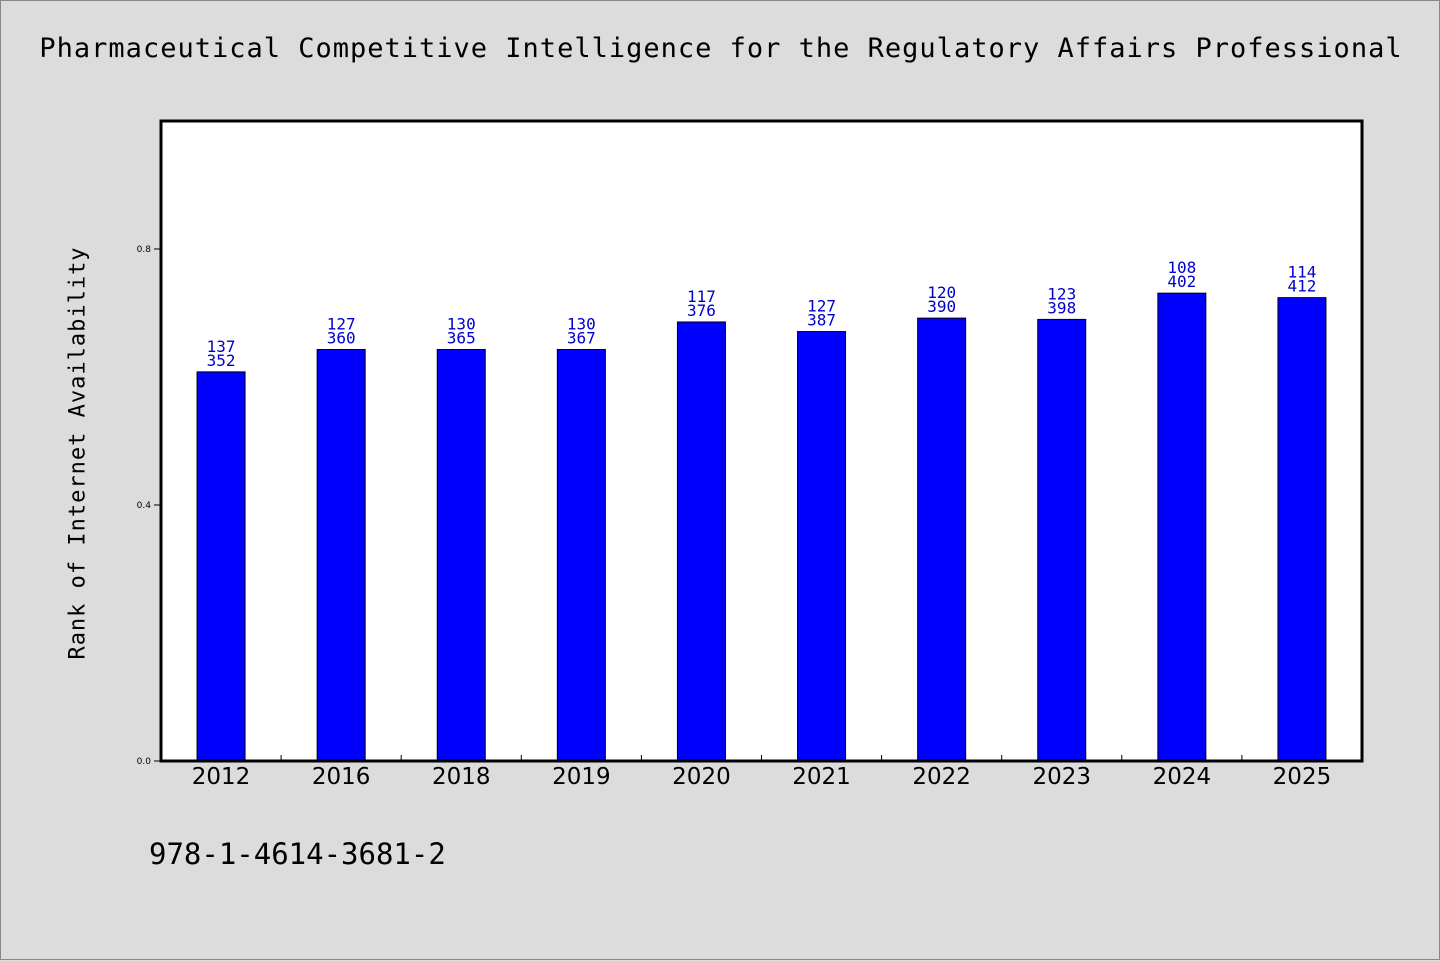 The image size is (1440, 961). I want to click on bar-label-top: 120, so click(941, 292).